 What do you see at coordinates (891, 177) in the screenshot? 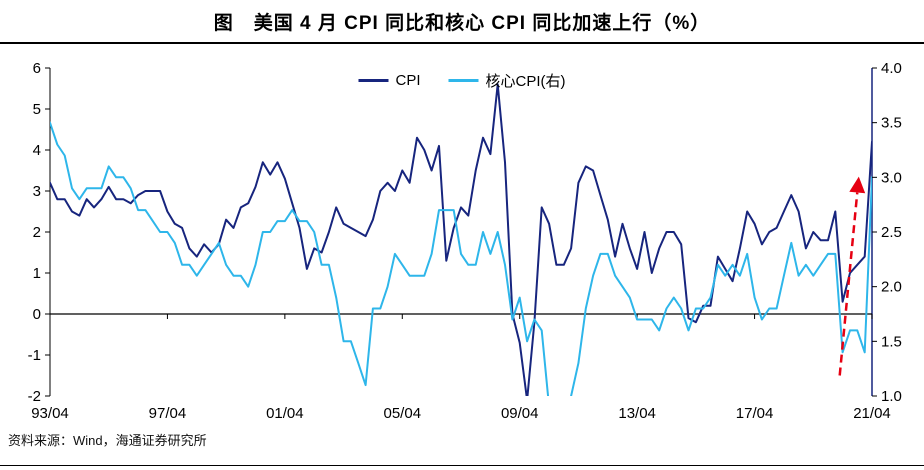
I see `y-axis-right-label: 3.0` at bounding box center [891, 177].